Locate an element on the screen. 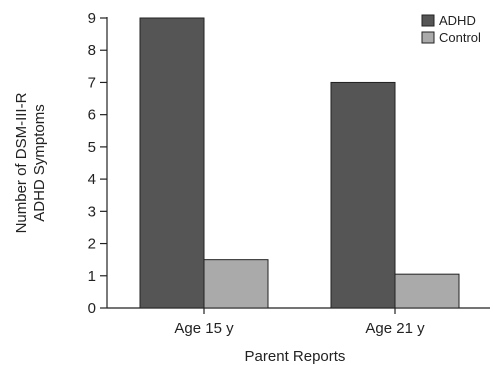 This screenshot has height=365, width=493. y-axis-label-line-2: ADHD Symptoms is located at coordinates (39, 163).